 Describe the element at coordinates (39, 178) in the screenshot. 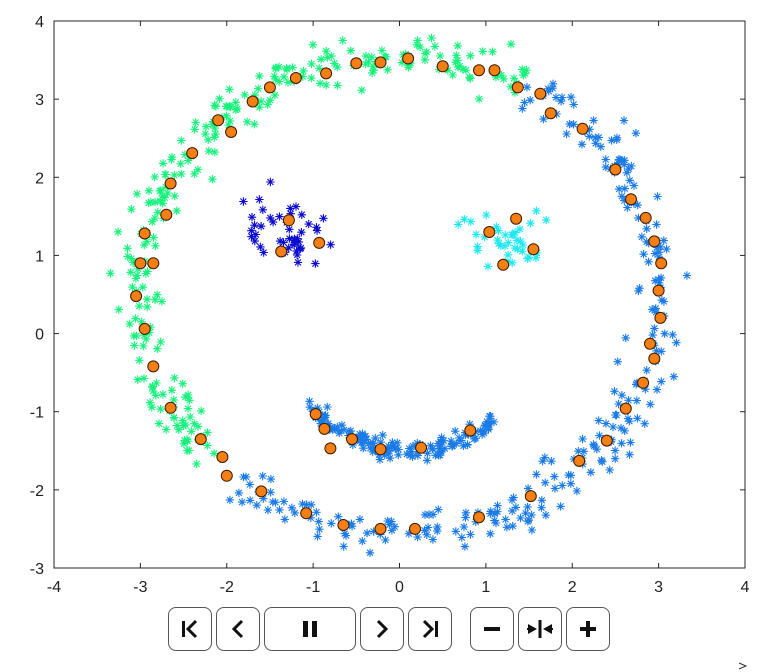

I see `y-tick-label: 2` at that location.